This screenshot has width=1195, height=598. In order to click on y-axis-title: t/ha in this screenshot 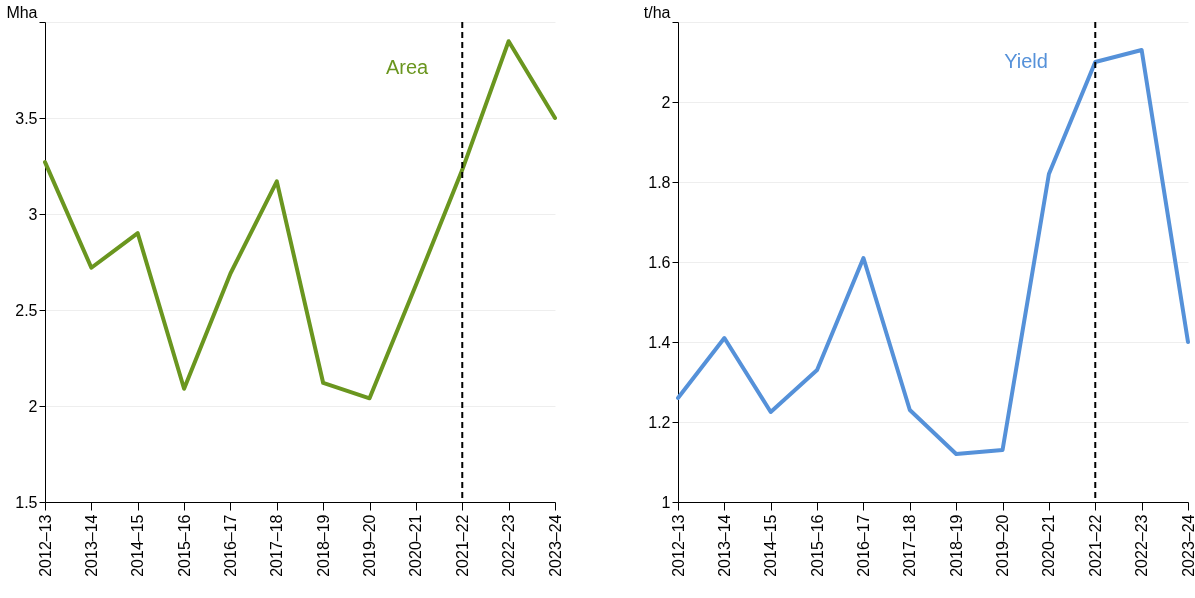, I will do `click(657, 12)`.